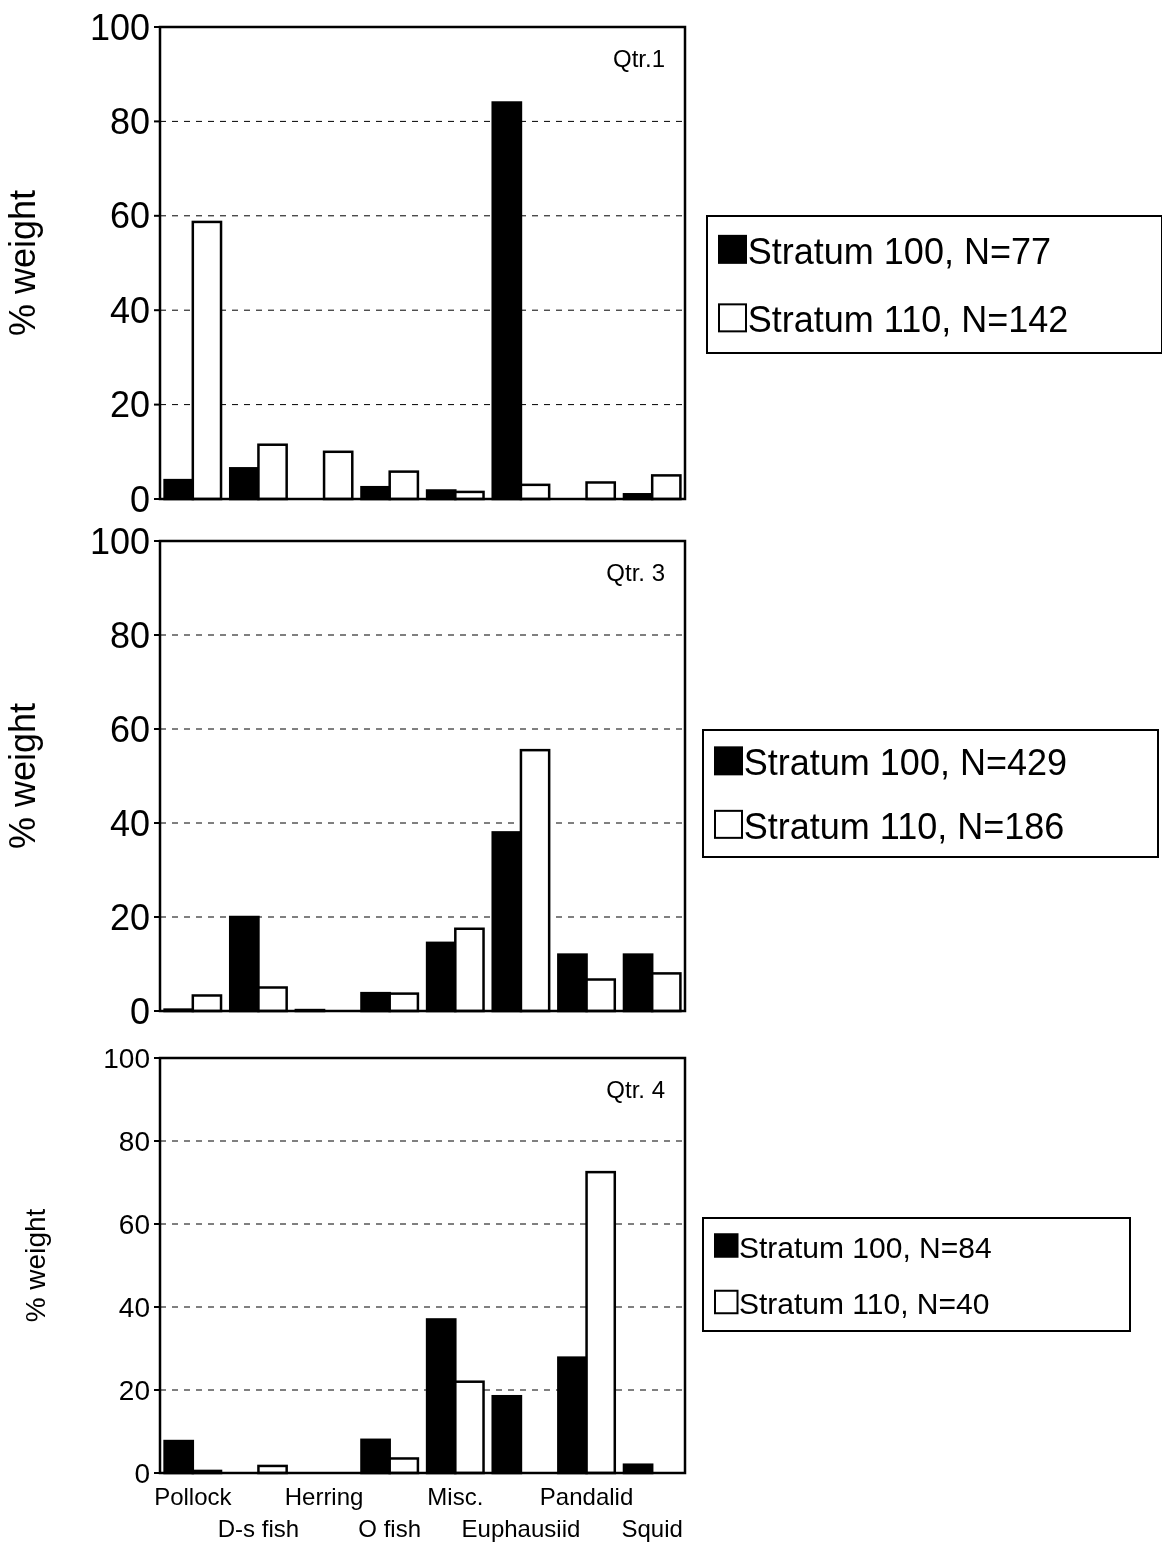 This screenshot has width=1162, height=1545. I want to click on legend-label: Stratum 100, N=84, so click(865, 1247).